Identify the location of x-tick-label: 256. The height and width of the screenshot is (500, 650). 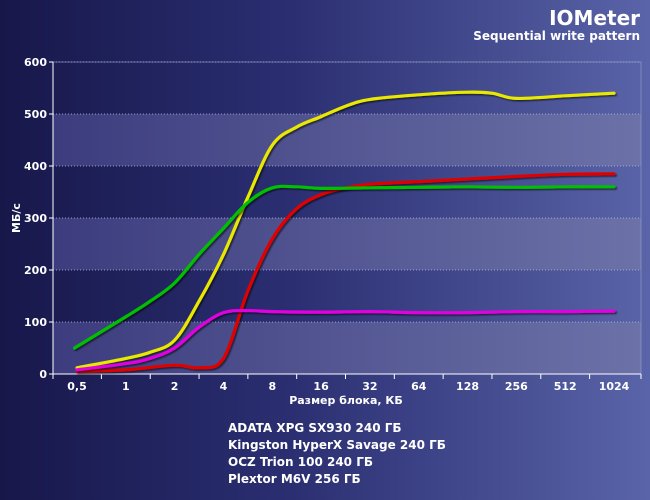
(516, 386).